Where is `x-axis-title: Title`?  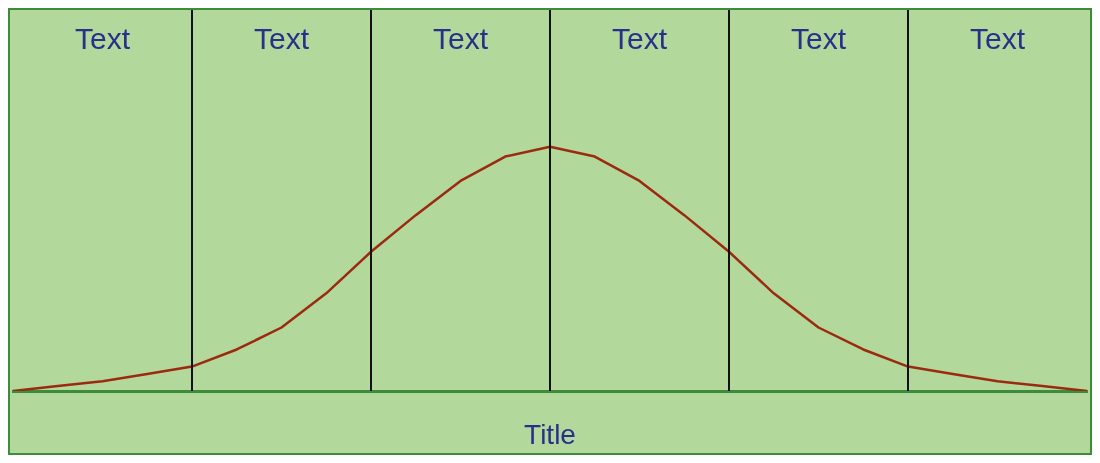
x-axis-title: Title is located at coordinates (550, 434).